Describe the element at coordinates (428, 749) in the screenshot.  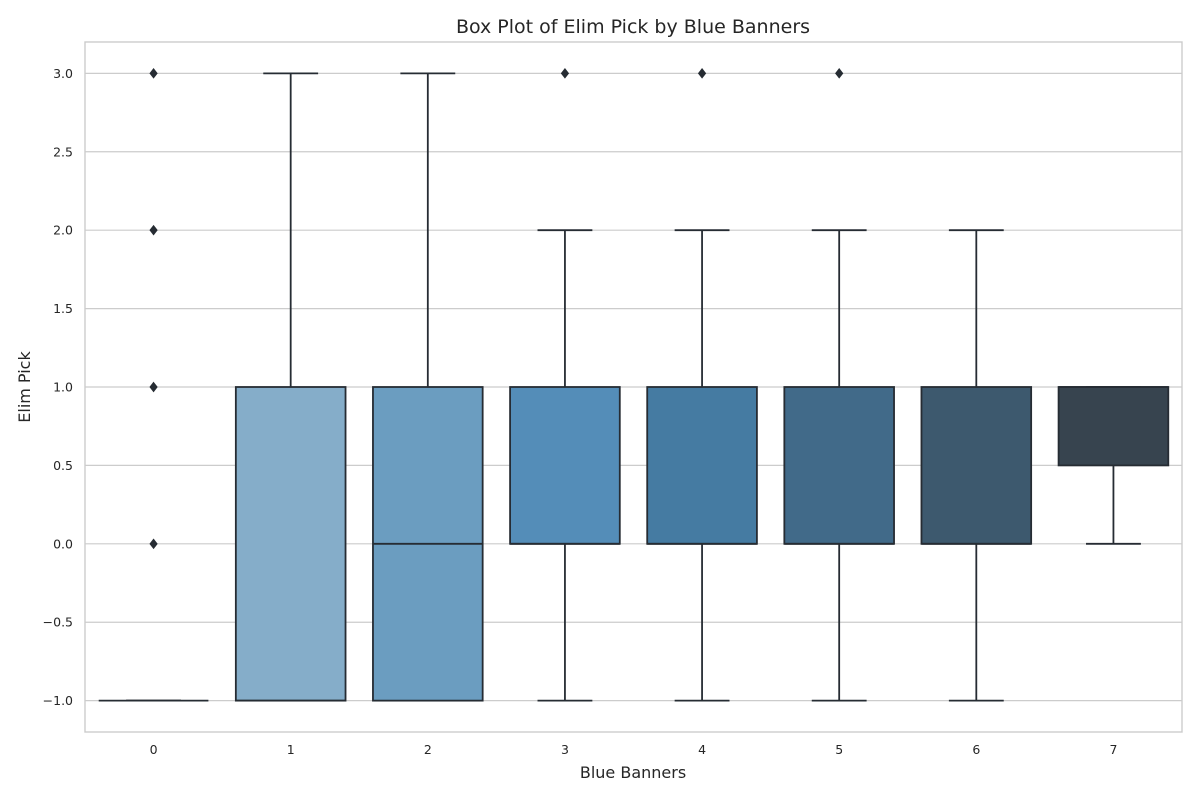
I see `x-tick-label: 2` at that location.